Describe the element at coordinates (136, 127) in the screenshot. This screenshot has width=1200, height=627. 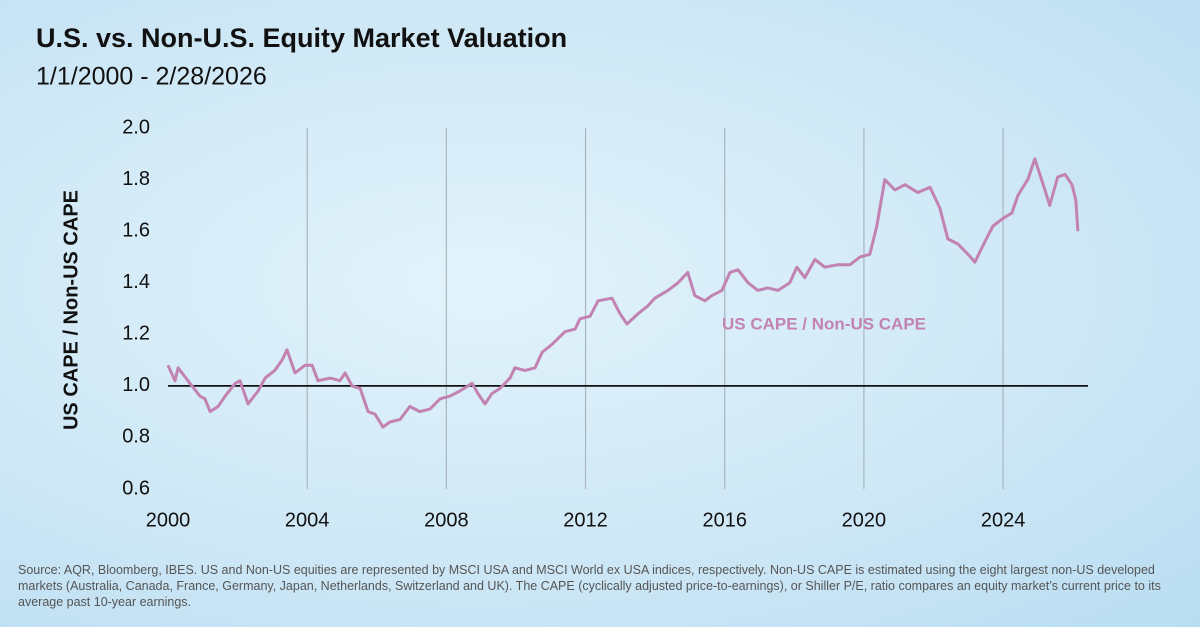
I see `y-tick-label: 2.0` at that location.